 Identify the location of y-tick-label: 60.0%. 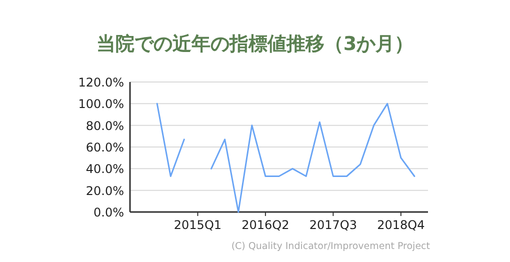
(105, 147).